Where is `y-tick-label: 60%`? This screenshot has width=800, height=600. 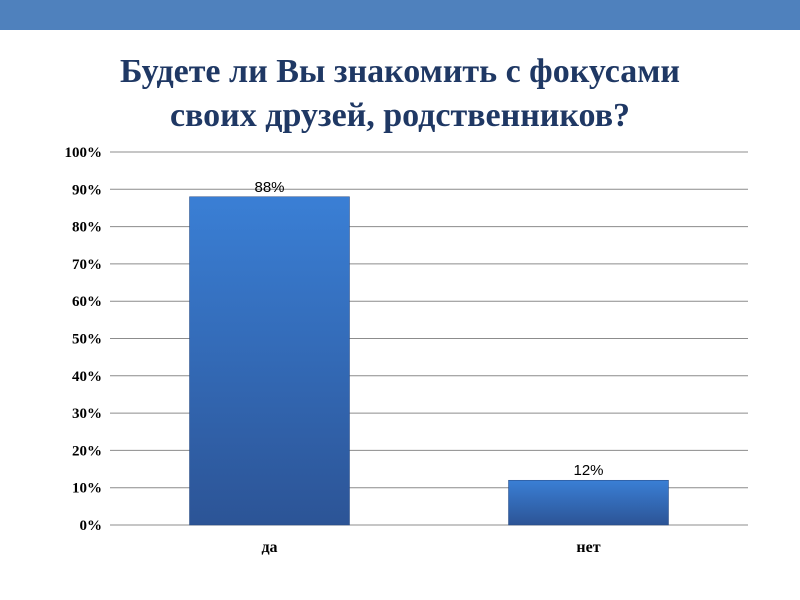
y-tick-label: 60% is located at coordinates (87, 302).